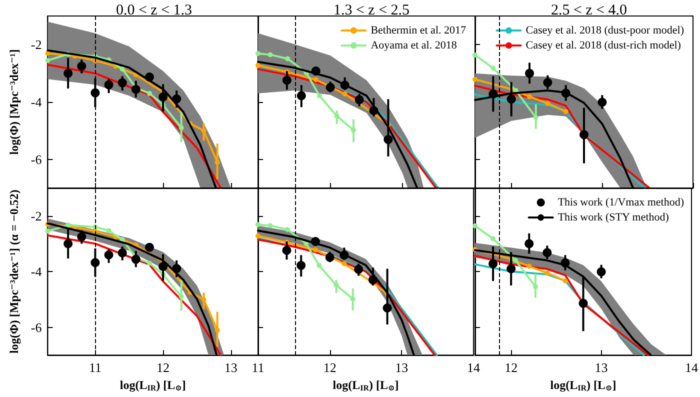 The image size is (700, 397). I want to click on legend-label: Aoyama et al. 2018, so click(414, 46).